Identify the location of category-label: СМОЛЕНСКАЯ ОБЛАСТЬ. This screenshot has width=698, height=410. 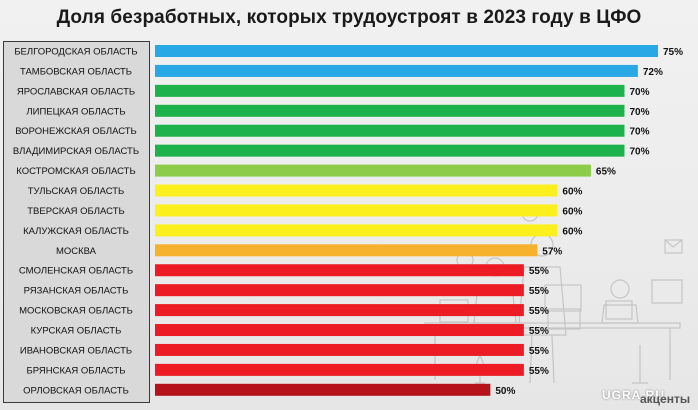
(76, 271).